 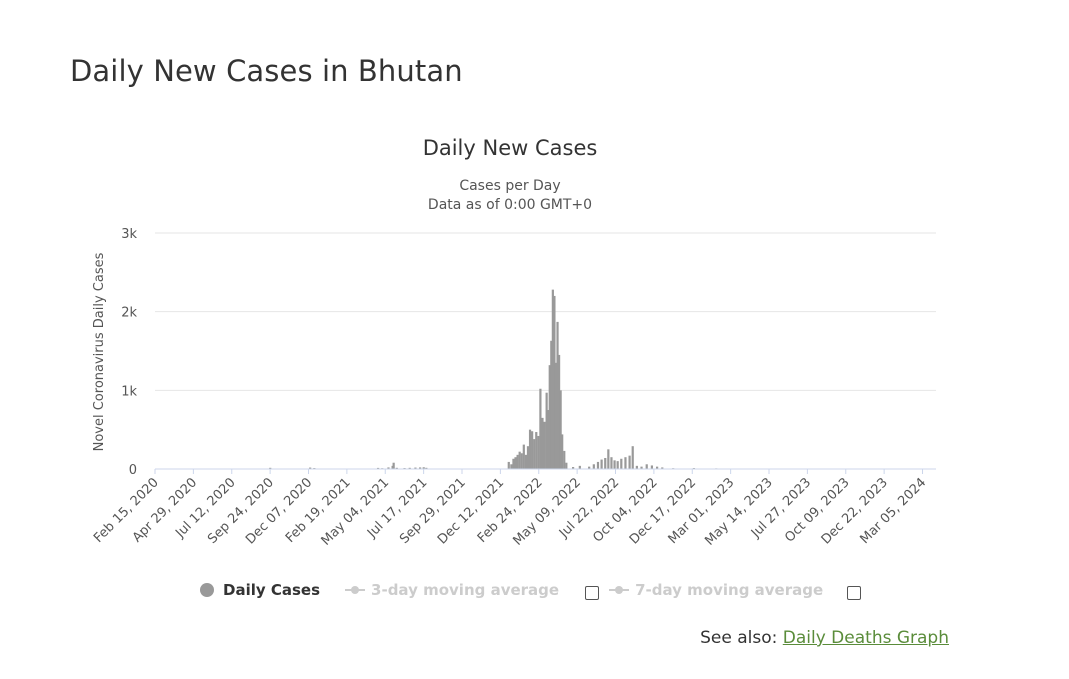 I want to click on legend-7day-average: 7-day moving average, so click(x=716, y=590).